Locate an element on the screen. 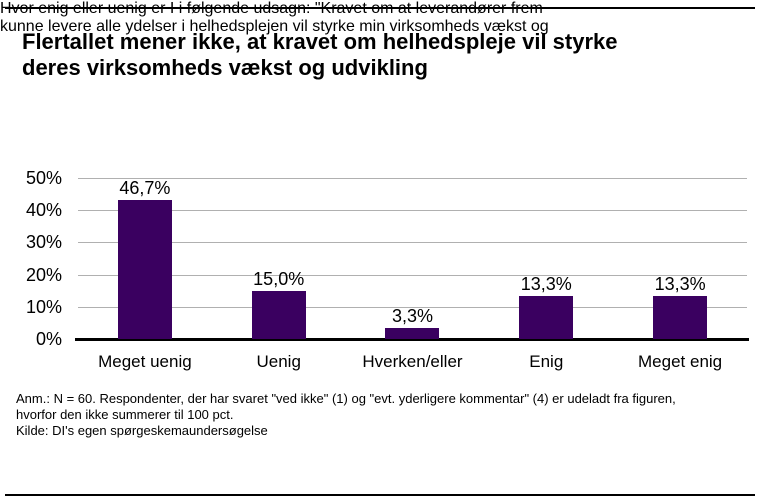 The width and height of the screenshot is (766, 504). x-axis-category-label: Hverken/eller is located at coordinates (412, 361).